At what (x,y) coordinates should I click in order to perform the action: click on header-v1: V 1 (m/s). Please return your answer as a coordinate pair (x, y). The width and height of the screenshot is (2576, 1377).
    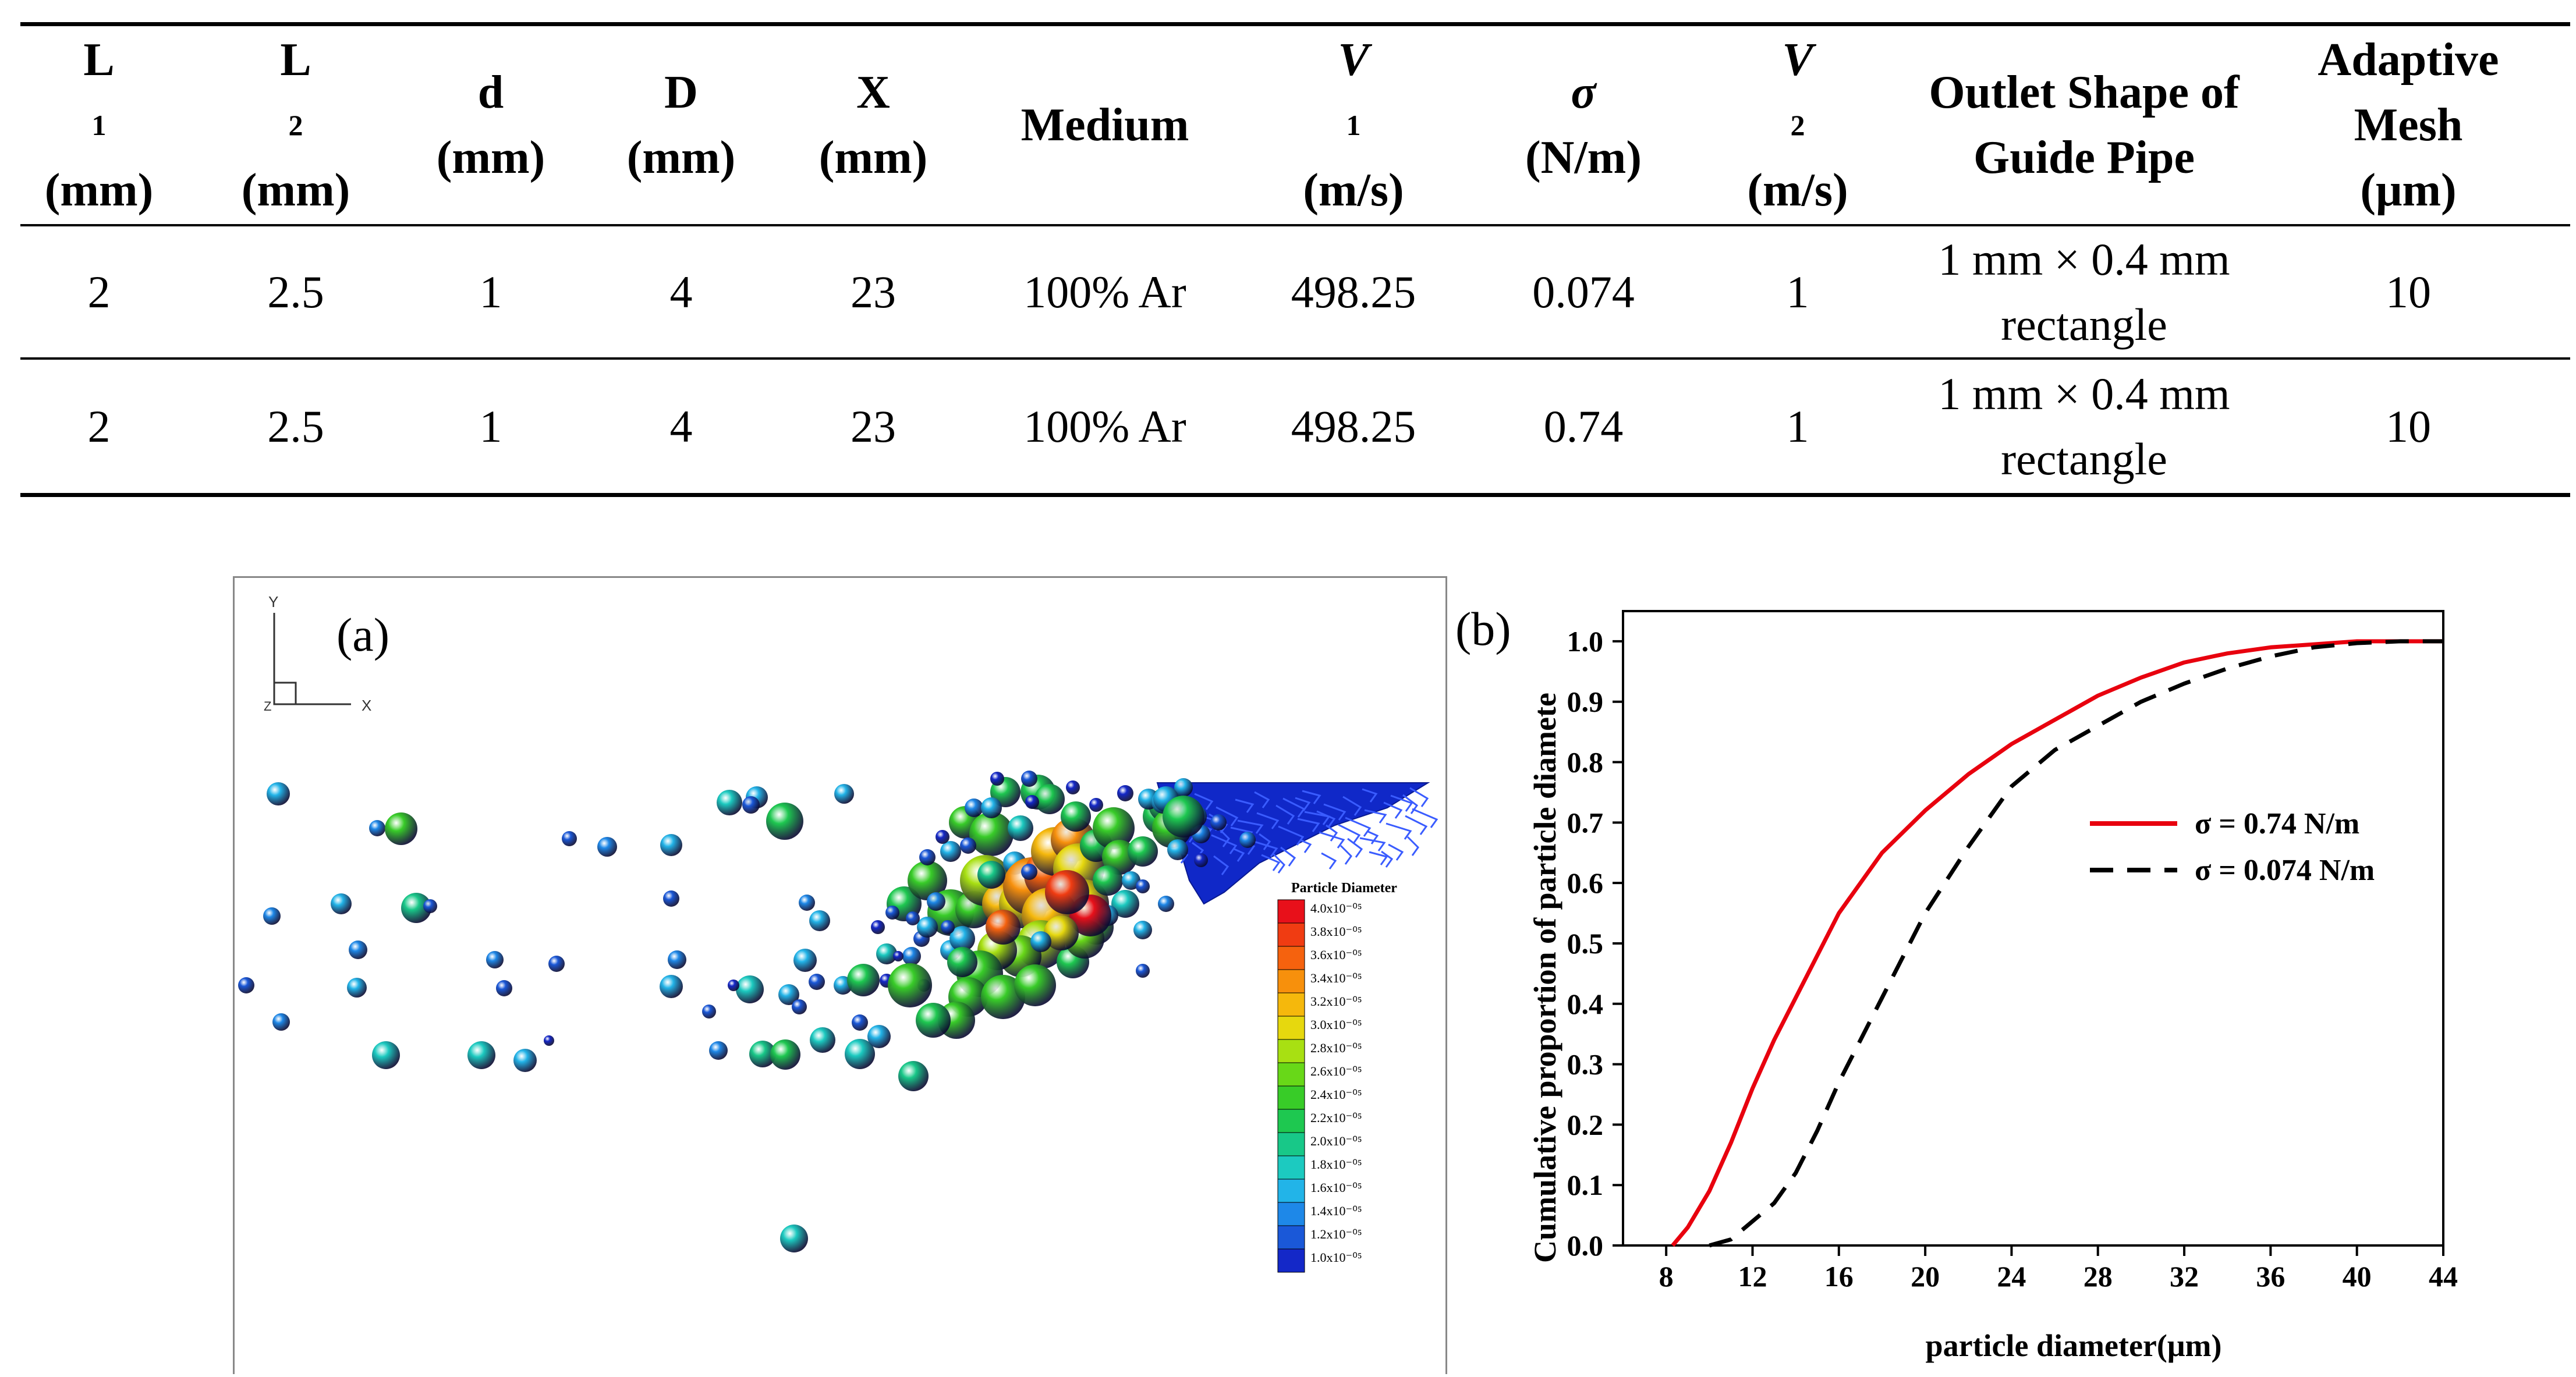
    Looking at the image, I should click on (1353, 125).